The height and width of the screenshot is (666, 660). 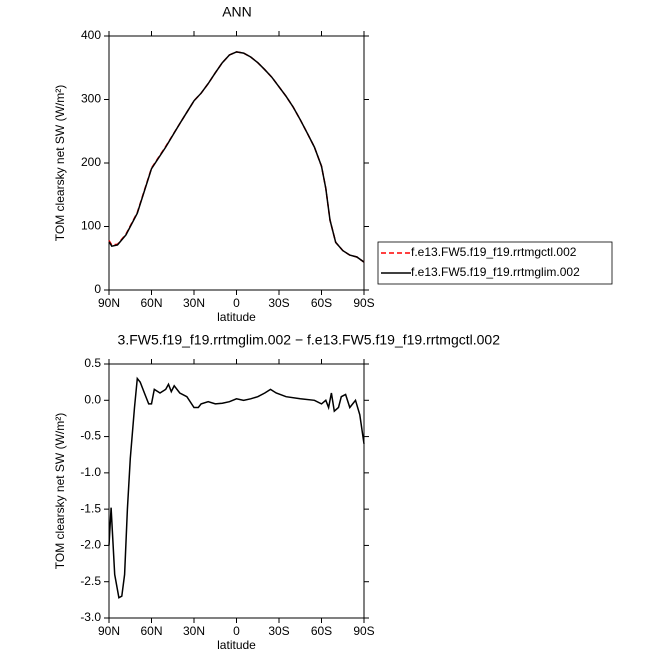 What do you see at coordinates (90, 472) in the screenshot?
I see `y-tick-label: -1.0` at bounding box center [90, 472].